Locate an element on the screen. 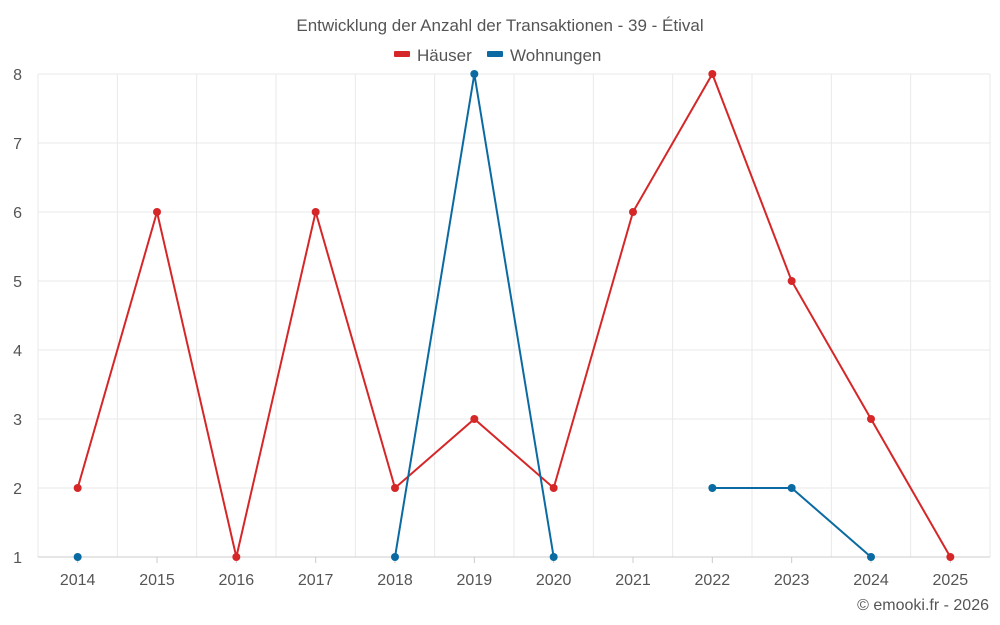 This screenshot has width=1000, height=625. x-tick-label: 2021 is located at coordinates (633, 580).